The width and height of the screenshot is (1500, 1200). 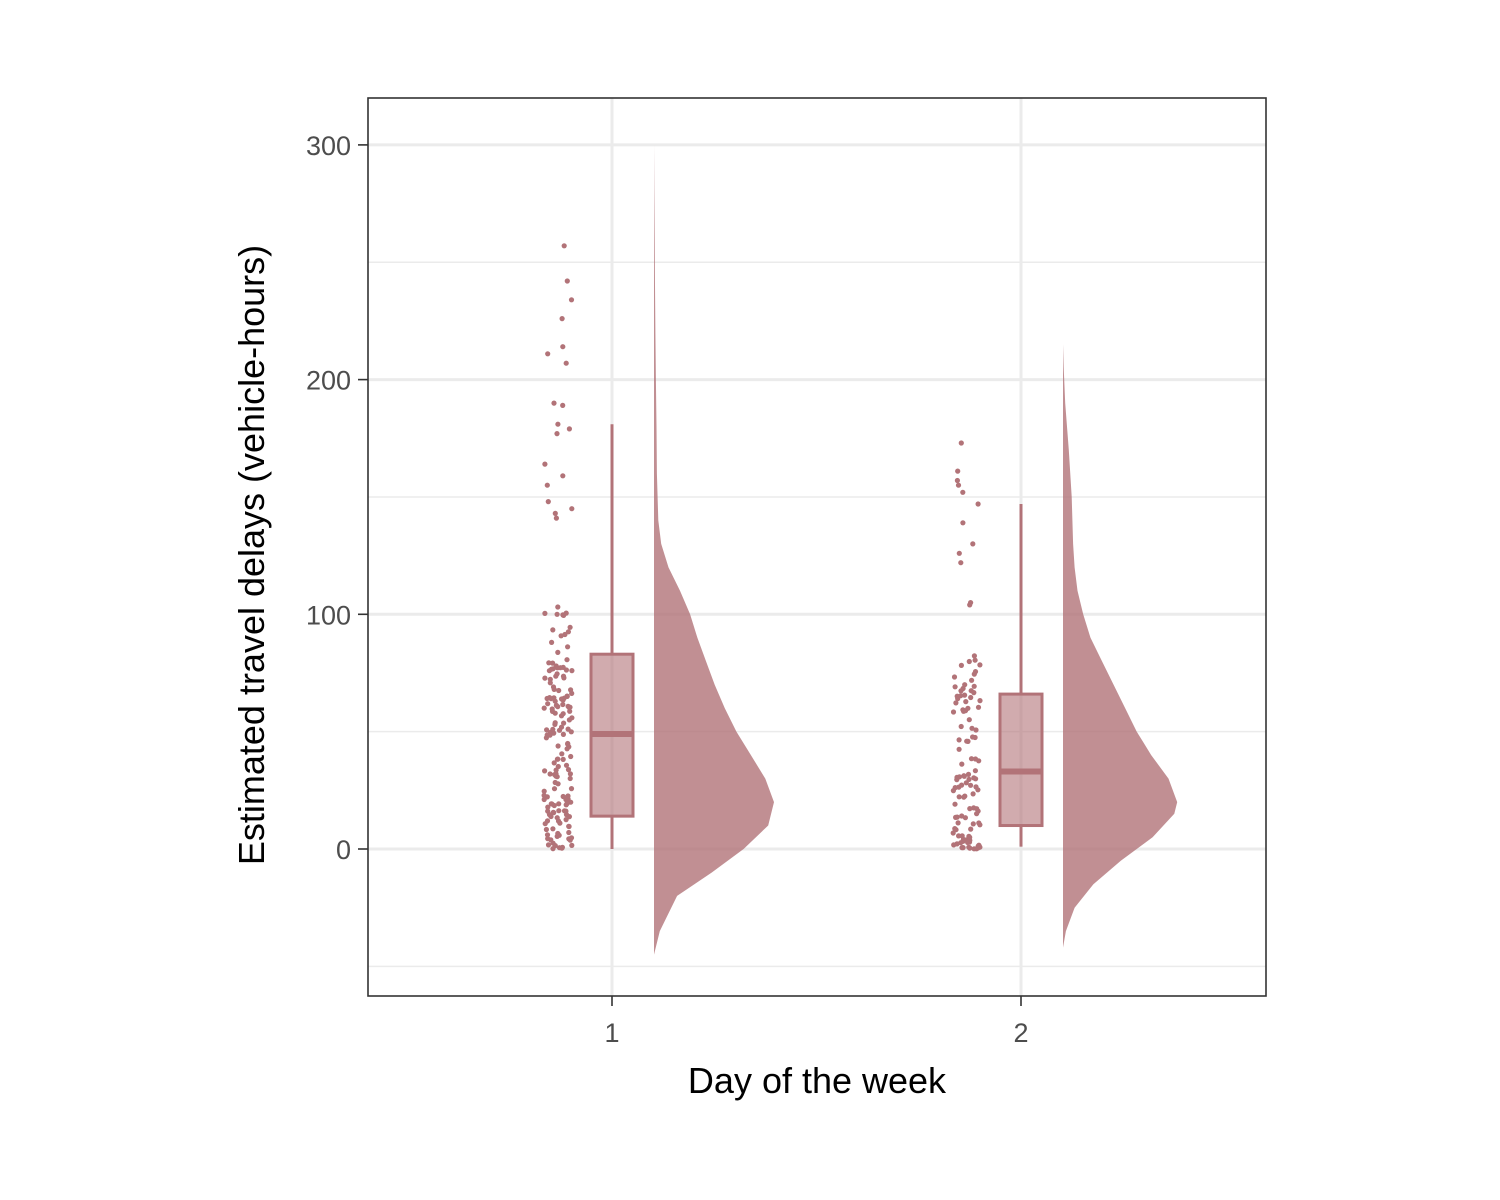 I want to click on box-iqr, so click(x=1021, y=759).